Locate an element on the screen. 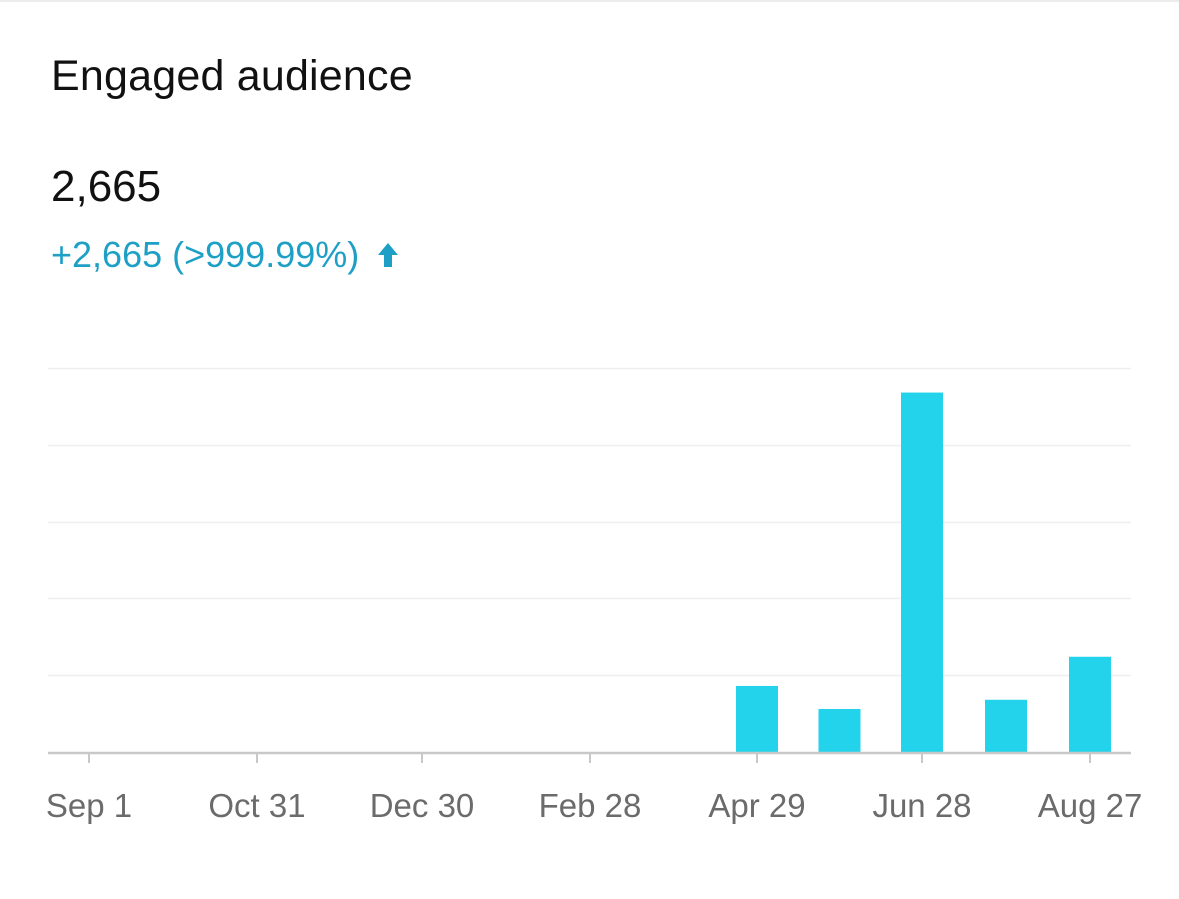 The image size is (1179, 899). x-tick-label: Aug 27 is located at coordinates (1090, 805).